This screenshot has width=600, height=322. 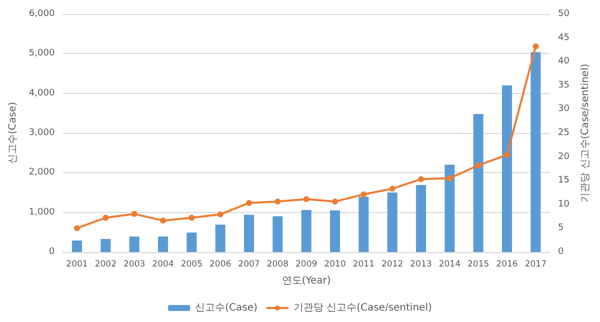 What do you see at coordinates (221, 265) in the screenshot?
I see `x-tick-label: 2006` at bounding box center [221, 265].